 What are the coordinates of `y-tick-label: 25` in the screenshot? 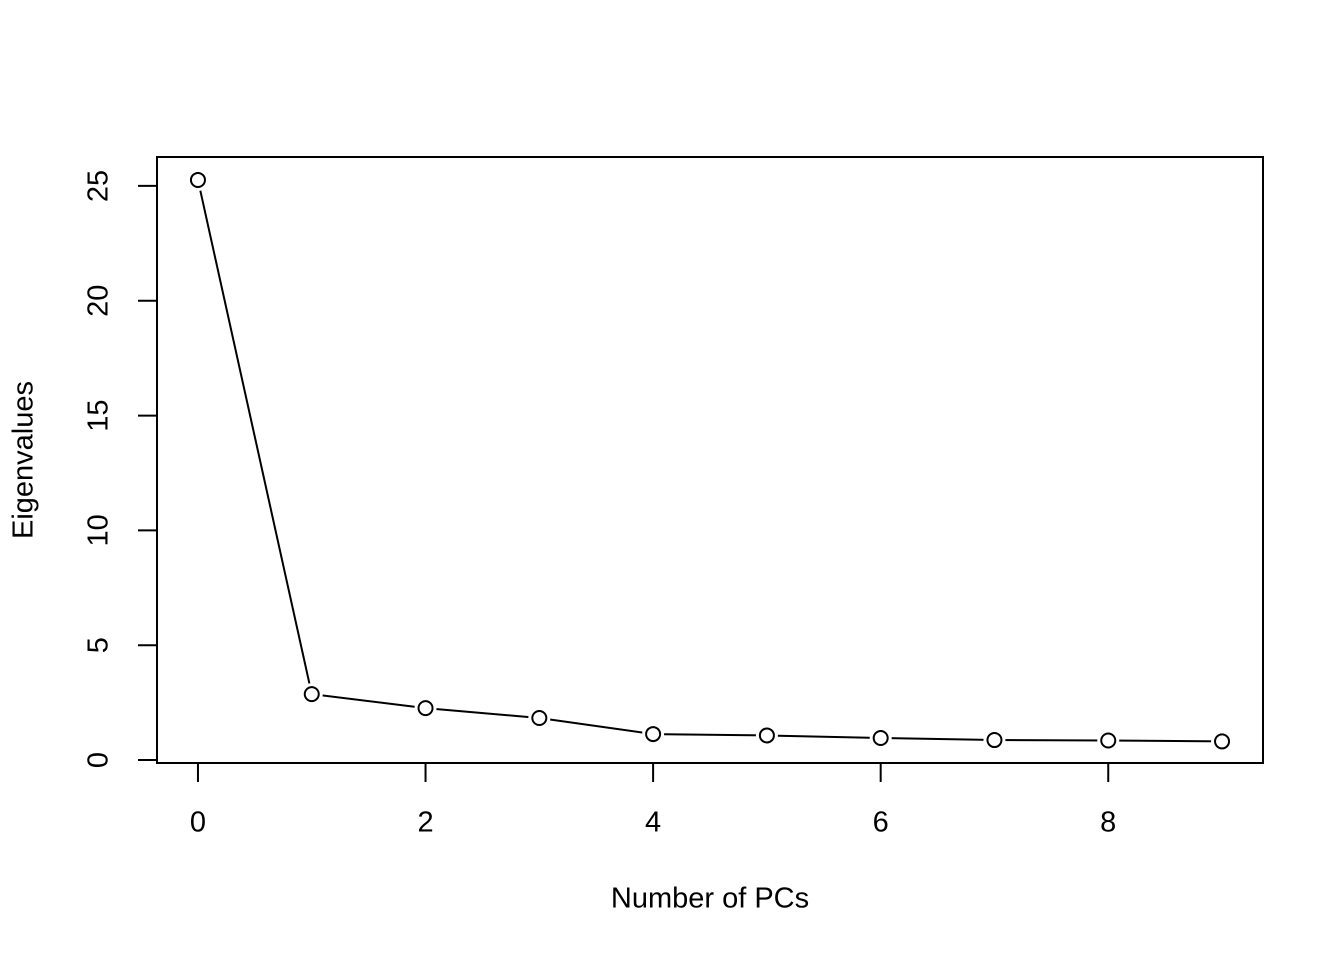 It's located at (99, 186).